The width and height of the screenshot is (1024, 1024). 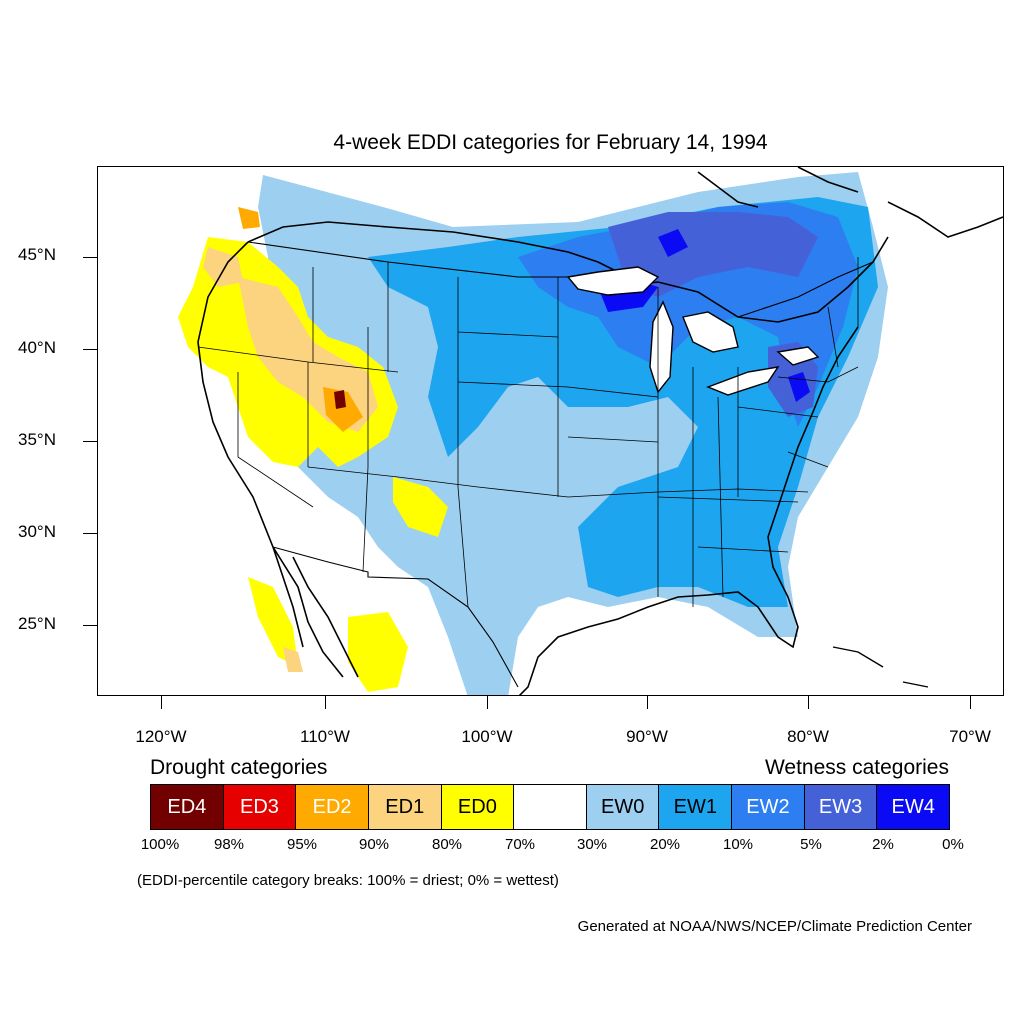 What do you see at coordinates (953, 844) in the screenshot?
I see `break-label: 0%` at bounding box center [953, 844].